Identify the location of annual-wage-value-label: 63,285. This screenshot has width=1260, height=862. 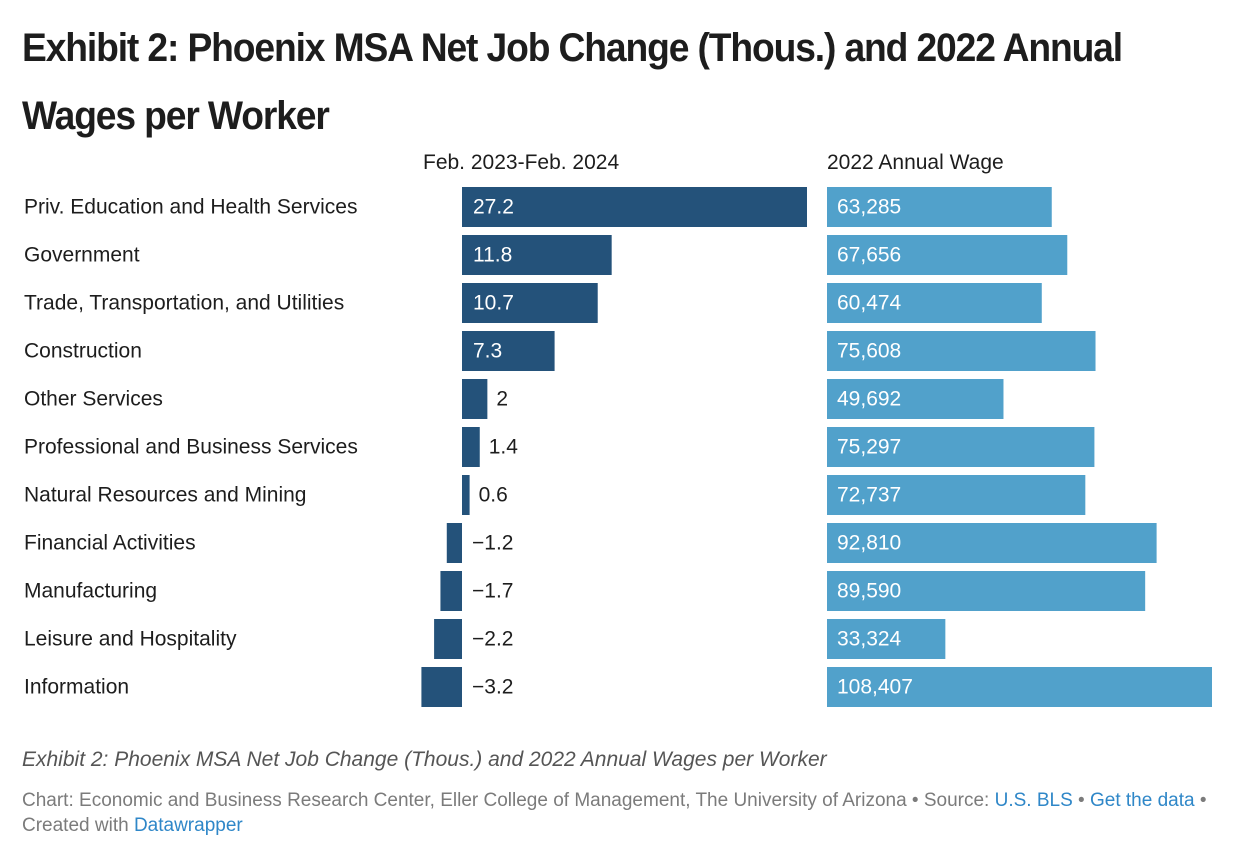
(869, 207).